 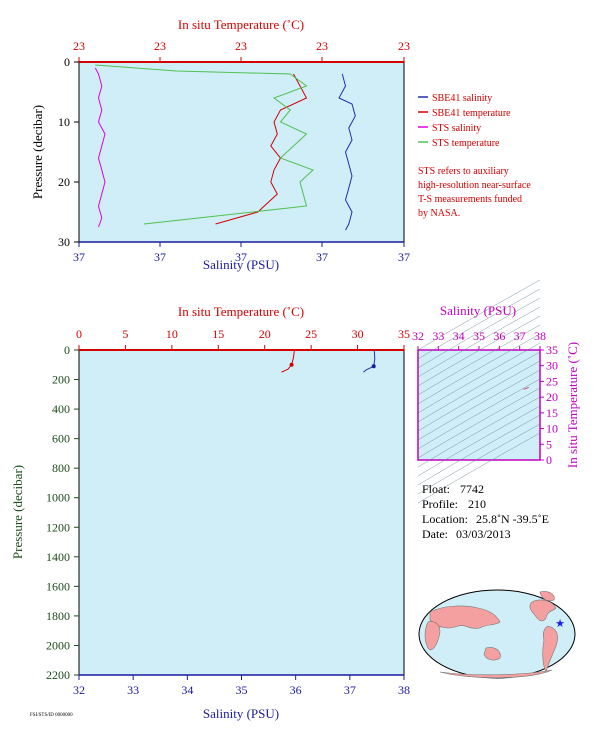 What do you see at coordinates (478, 310) in the screenshot?
I see `ts-salinity-axis-label: Salinity (PSU)` at bounding box center [478, 310].